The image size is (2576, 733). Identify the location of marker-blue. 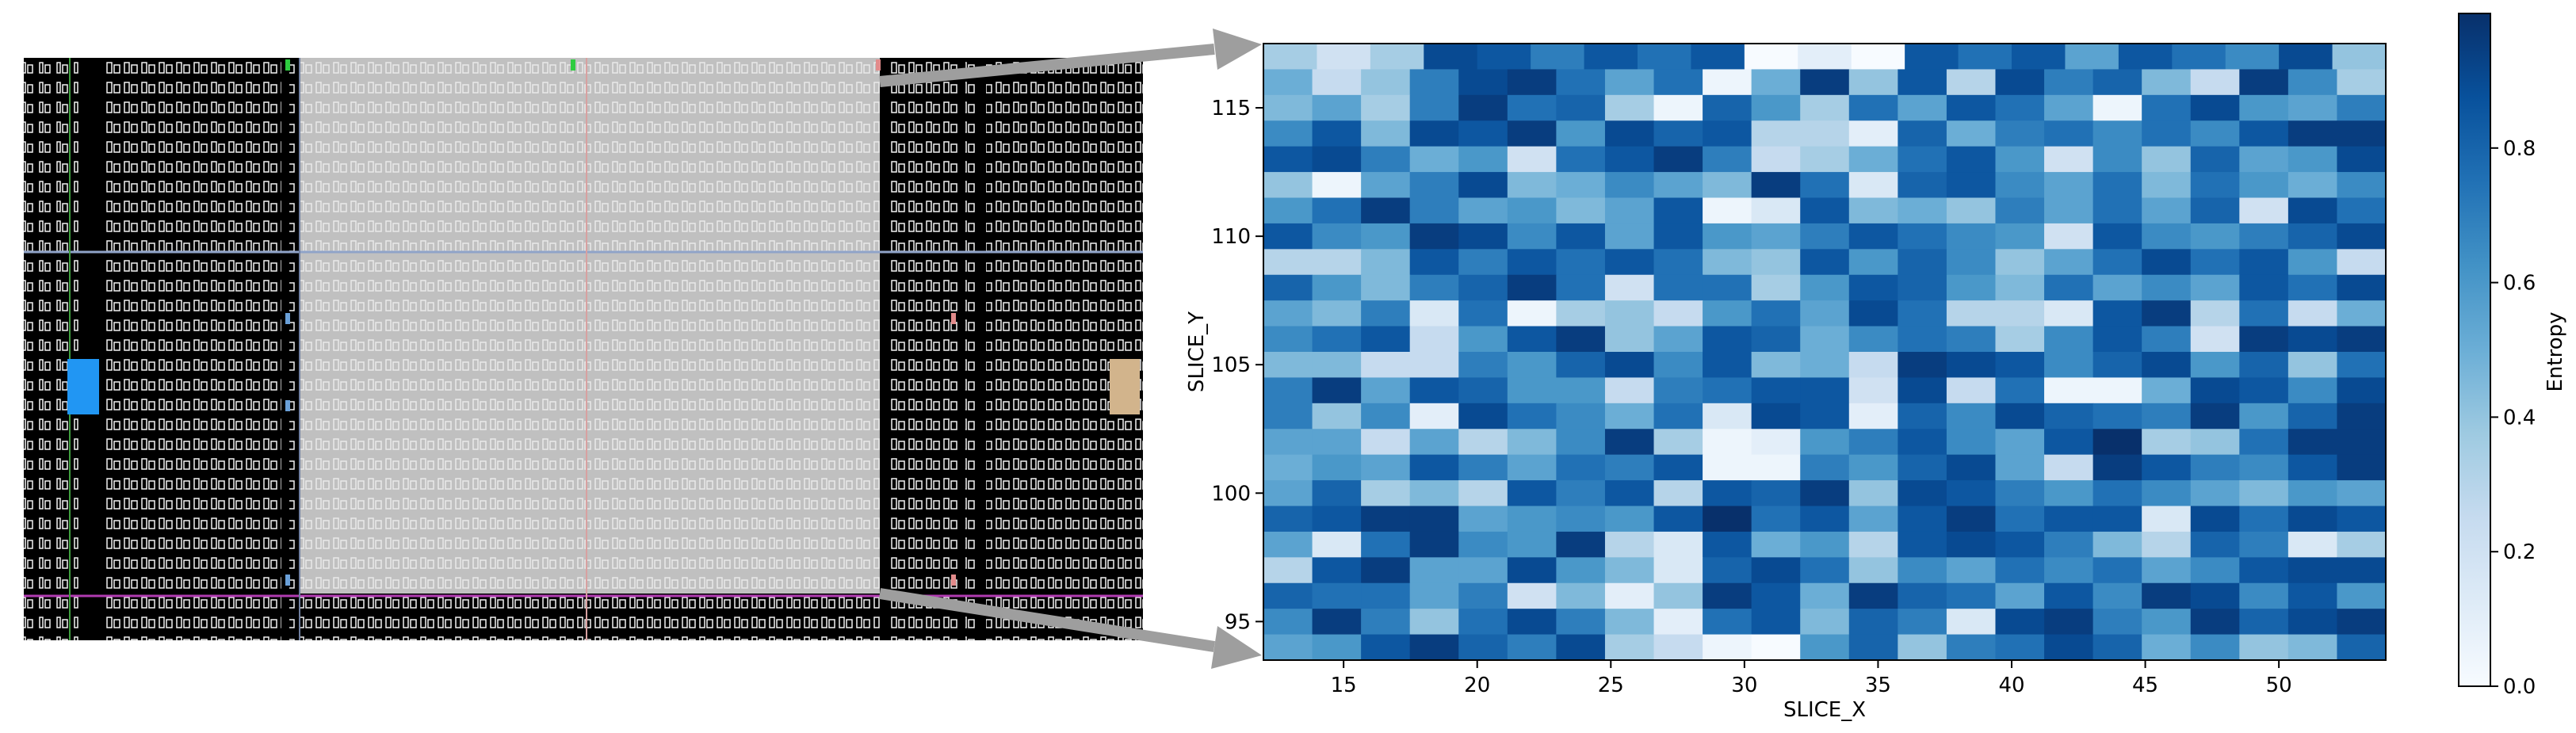
(287, 580).